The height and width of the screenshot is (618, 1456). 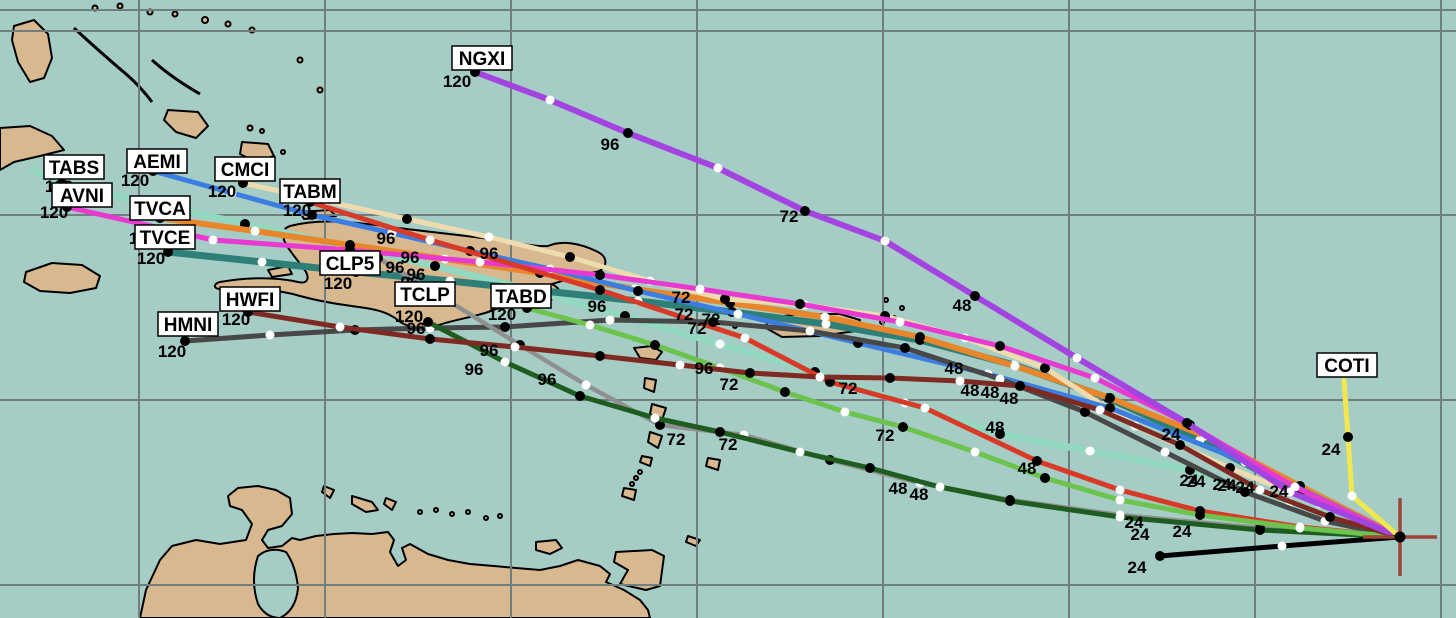 I want to click on model-label-TCLP: TCLP, so click(x=425, y=294).